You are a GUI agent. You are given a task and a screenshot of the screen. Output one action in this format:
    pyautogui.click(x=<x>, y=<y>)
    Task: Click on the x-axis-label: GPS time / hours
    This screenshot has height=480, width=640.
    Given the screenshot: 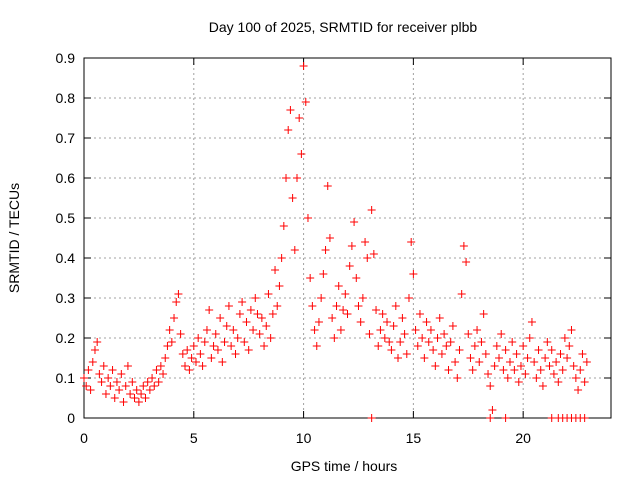 What is the action you would take?
    pyautogui.click(x=344, y=466)
    